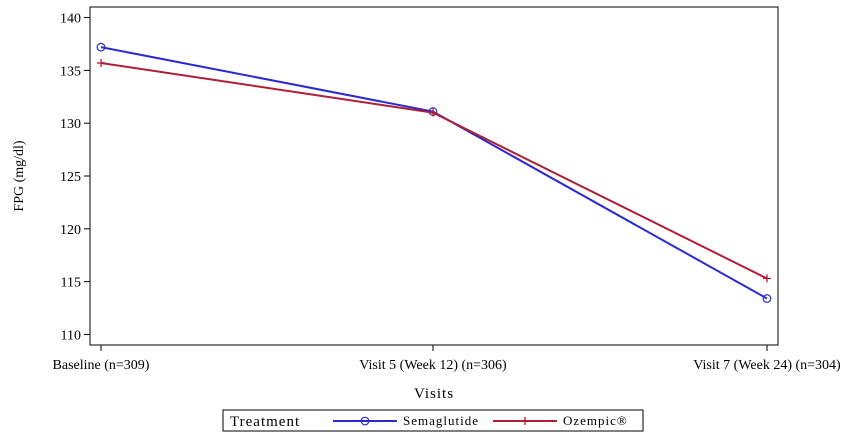 The image size is (865, 441). What do you see at coordinates (480, 420) in the screenshot?
I see `legend-items: Semaglutide Ozempic®` at bounding box center [480, 420].